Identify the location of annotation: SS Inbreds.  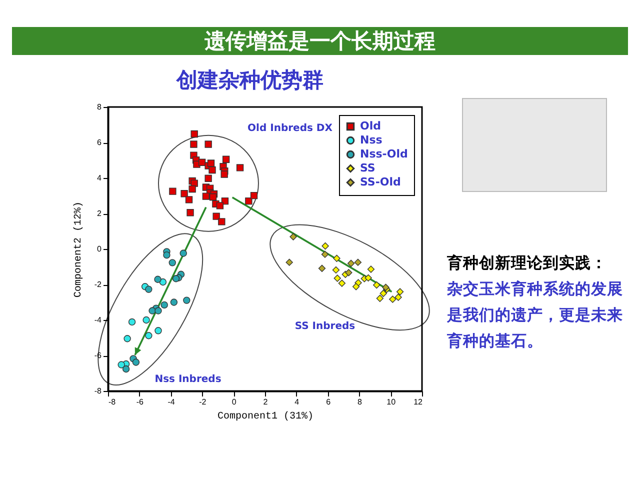
(325, 326).